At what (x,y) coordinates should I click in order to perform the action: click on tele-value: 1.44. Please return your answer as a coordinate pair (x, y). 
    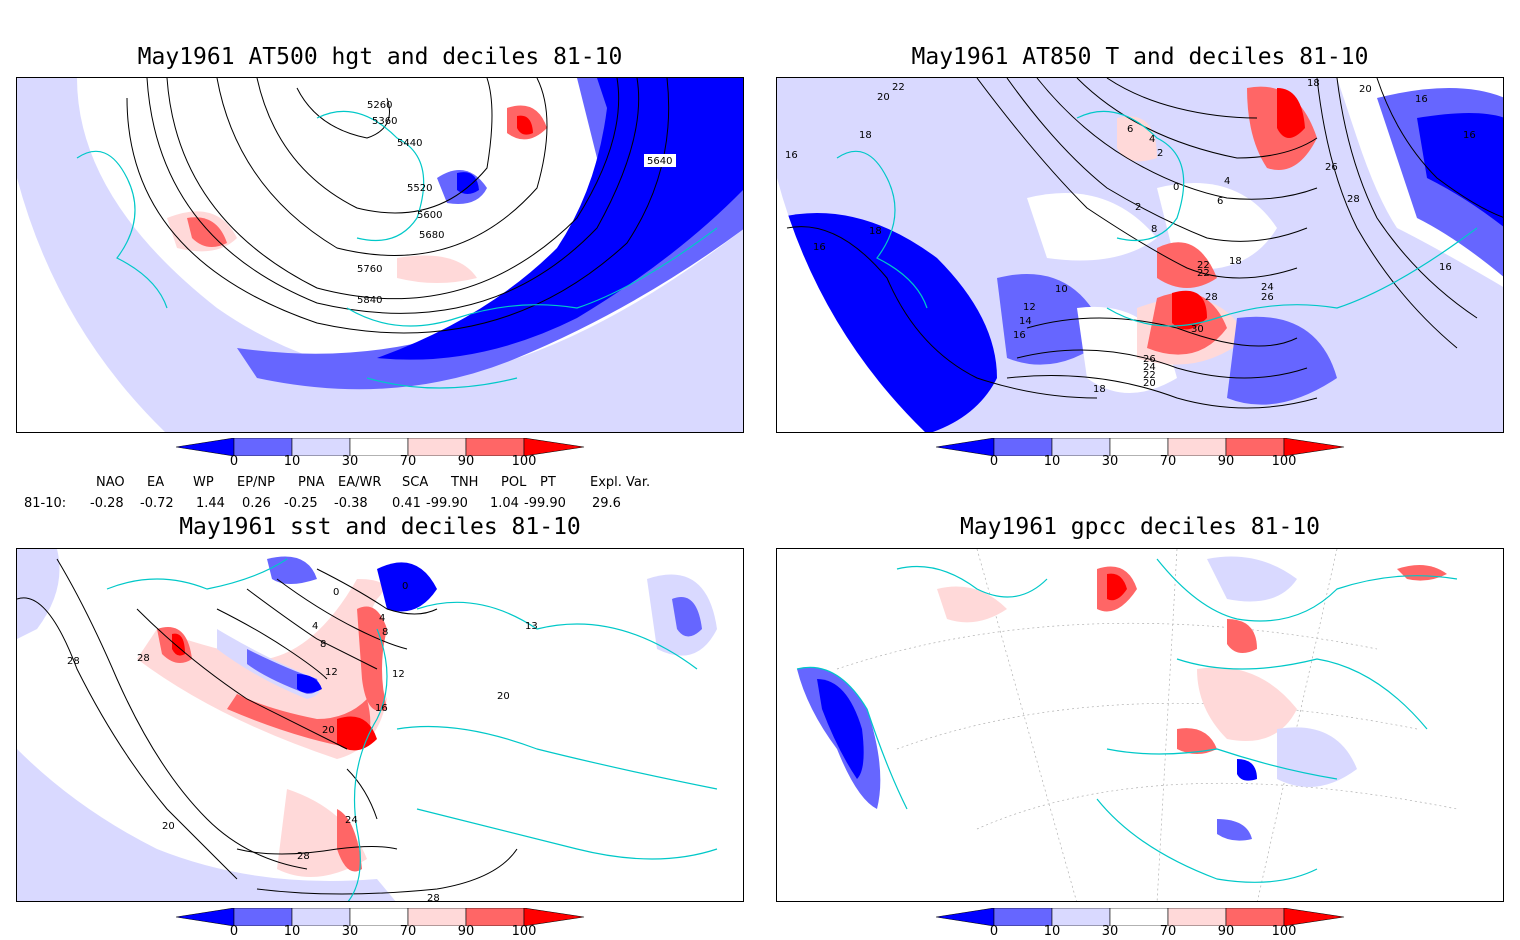
    Looking at the image, I should click on (210, 503).